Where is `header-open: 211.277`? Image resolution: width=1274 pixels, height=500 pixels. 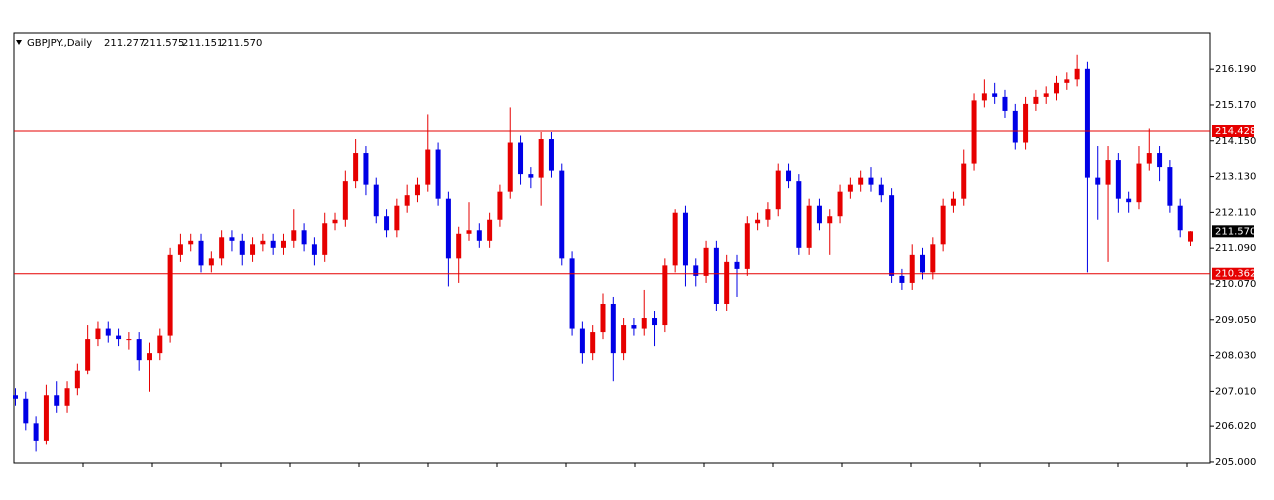
header-open: 211.277 is located at coordinates (124, 43).